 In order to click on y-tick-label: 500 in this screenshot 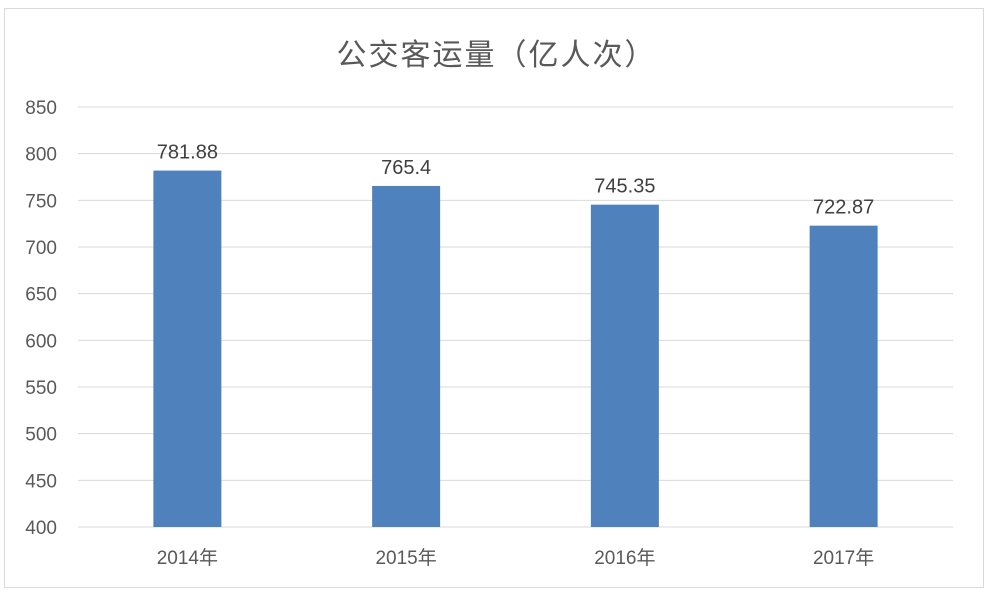, I will do `click(41, 435)`.